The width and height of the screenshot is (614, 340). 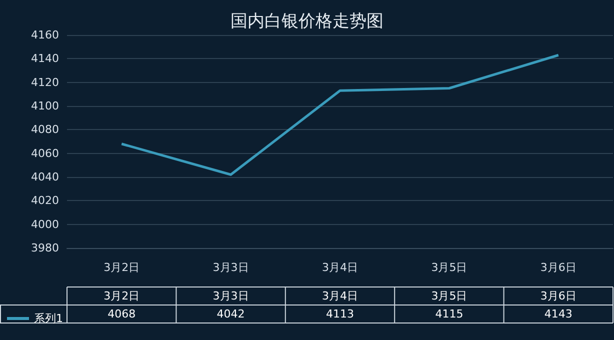 I want to click on category-label: 3月3日, so click(x=230, y=296).